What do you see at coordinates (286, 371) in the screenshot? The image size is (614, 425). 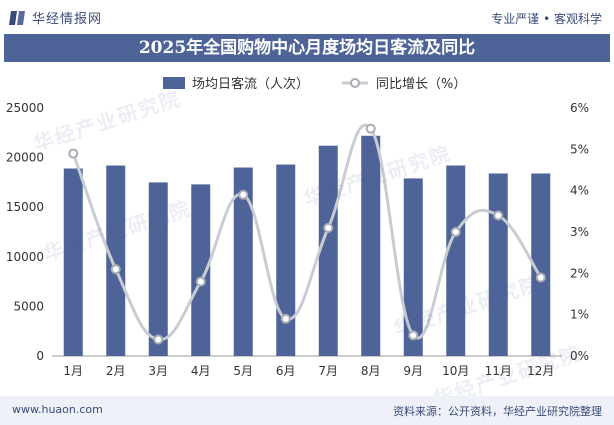 I see `x-tick-label: 6月` at bounding box center [286, 371].